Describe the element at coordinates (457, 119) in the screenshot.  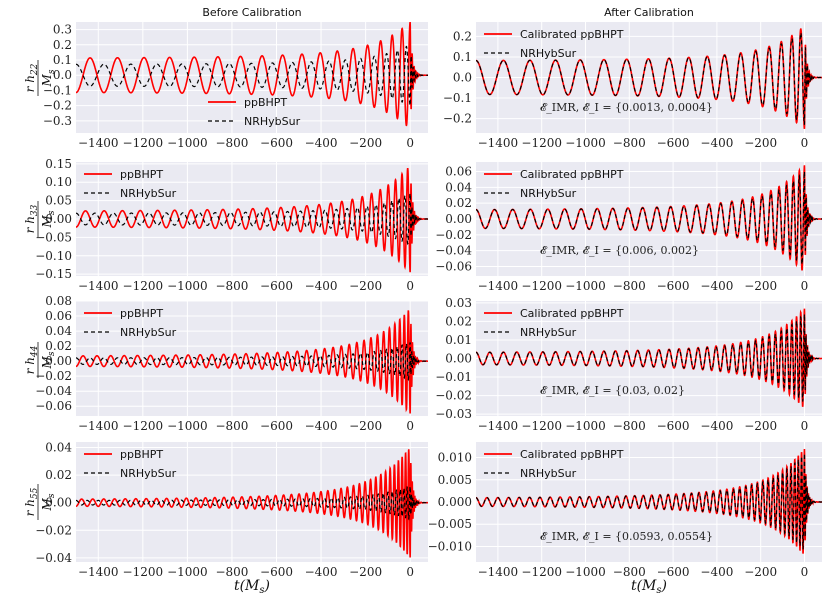
I see `y-tick-label: −0.2` at that location.